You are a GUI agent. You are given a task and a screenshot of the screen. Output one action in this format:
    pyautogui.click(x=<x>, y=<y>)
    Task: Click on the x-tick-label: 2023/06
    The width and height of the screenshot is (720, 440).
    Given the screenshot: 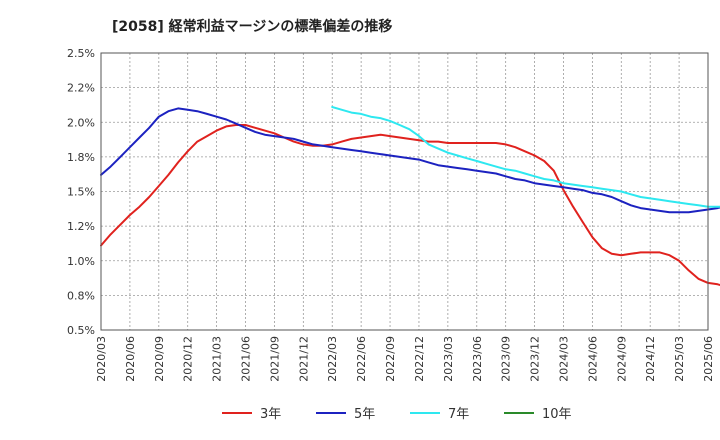 What is the action you would take?
    pyautogui.click(x=477, y=359)
    